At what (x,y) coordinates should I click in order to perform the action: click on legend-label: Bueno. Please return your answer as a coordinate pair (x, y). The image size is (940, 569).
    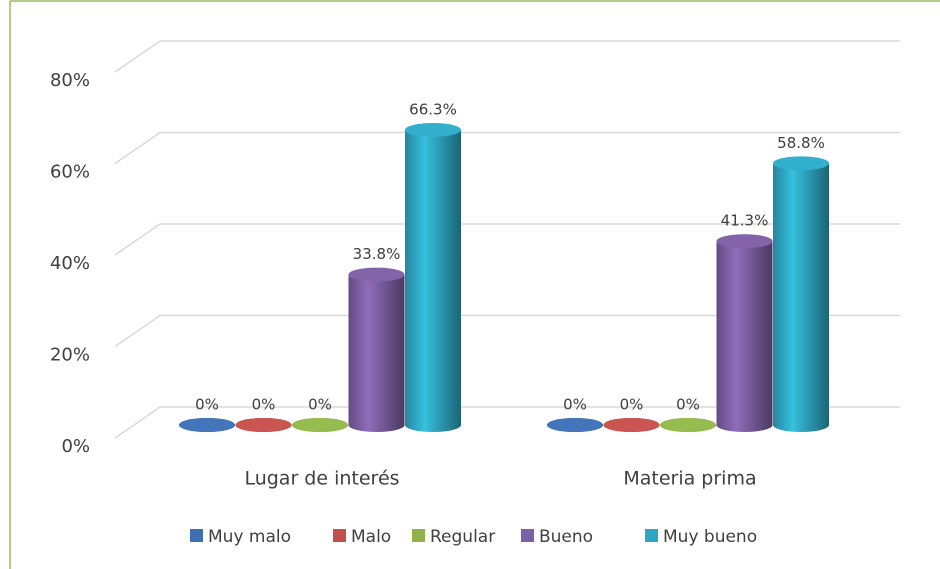
    Looking at the image, I should click on (566, 537).